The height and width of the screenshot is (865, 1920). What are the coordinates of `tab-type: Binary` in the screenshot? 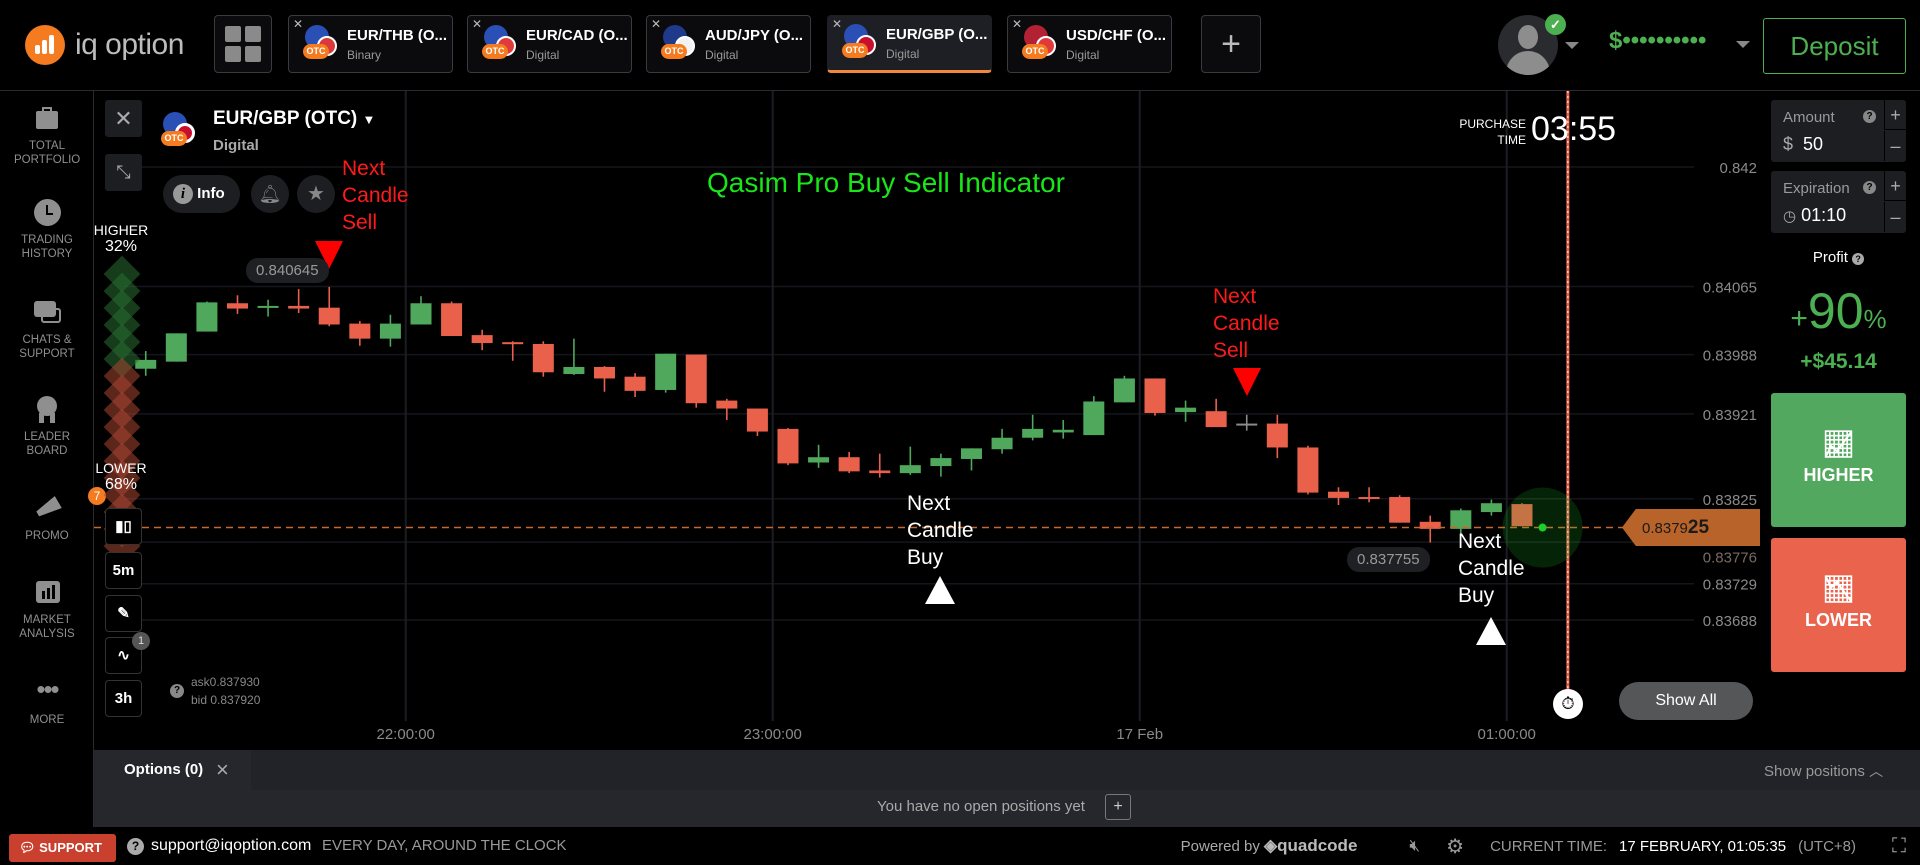 It's located at (364, 54).